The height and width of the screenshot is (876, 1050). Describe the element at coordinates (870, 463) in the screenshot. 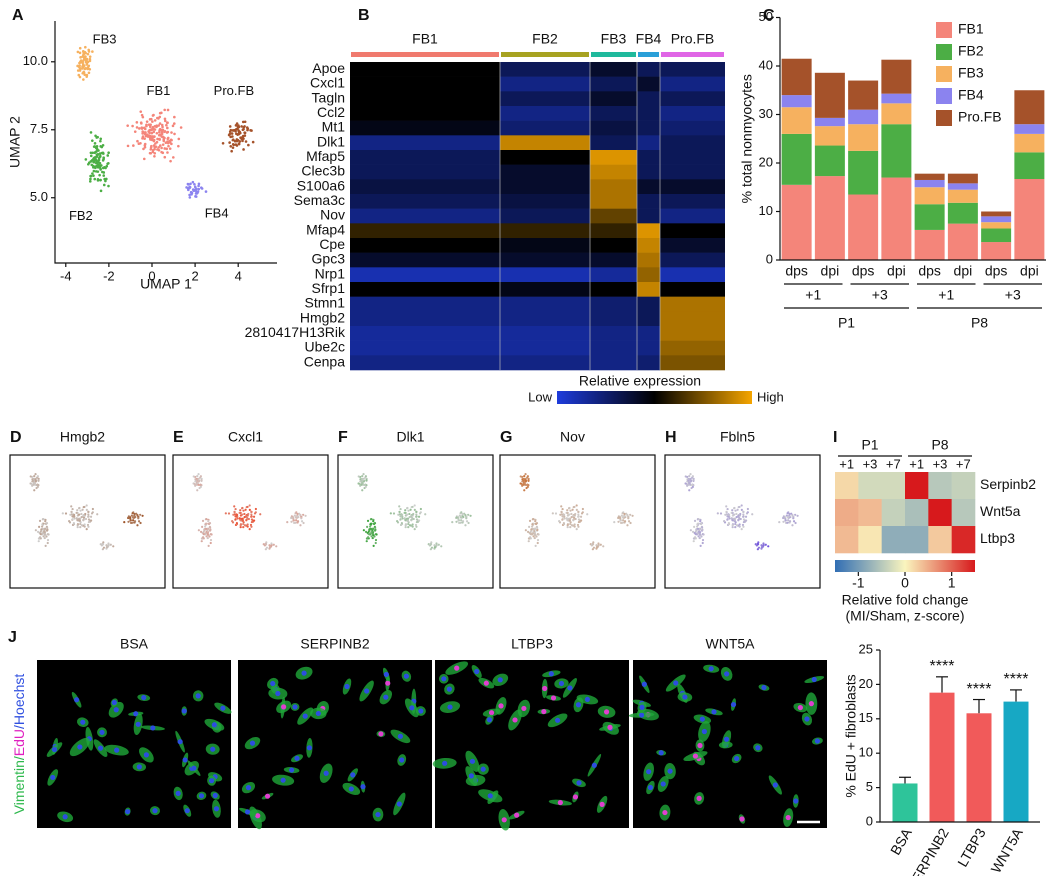

I see `column-label: +3` at that location.